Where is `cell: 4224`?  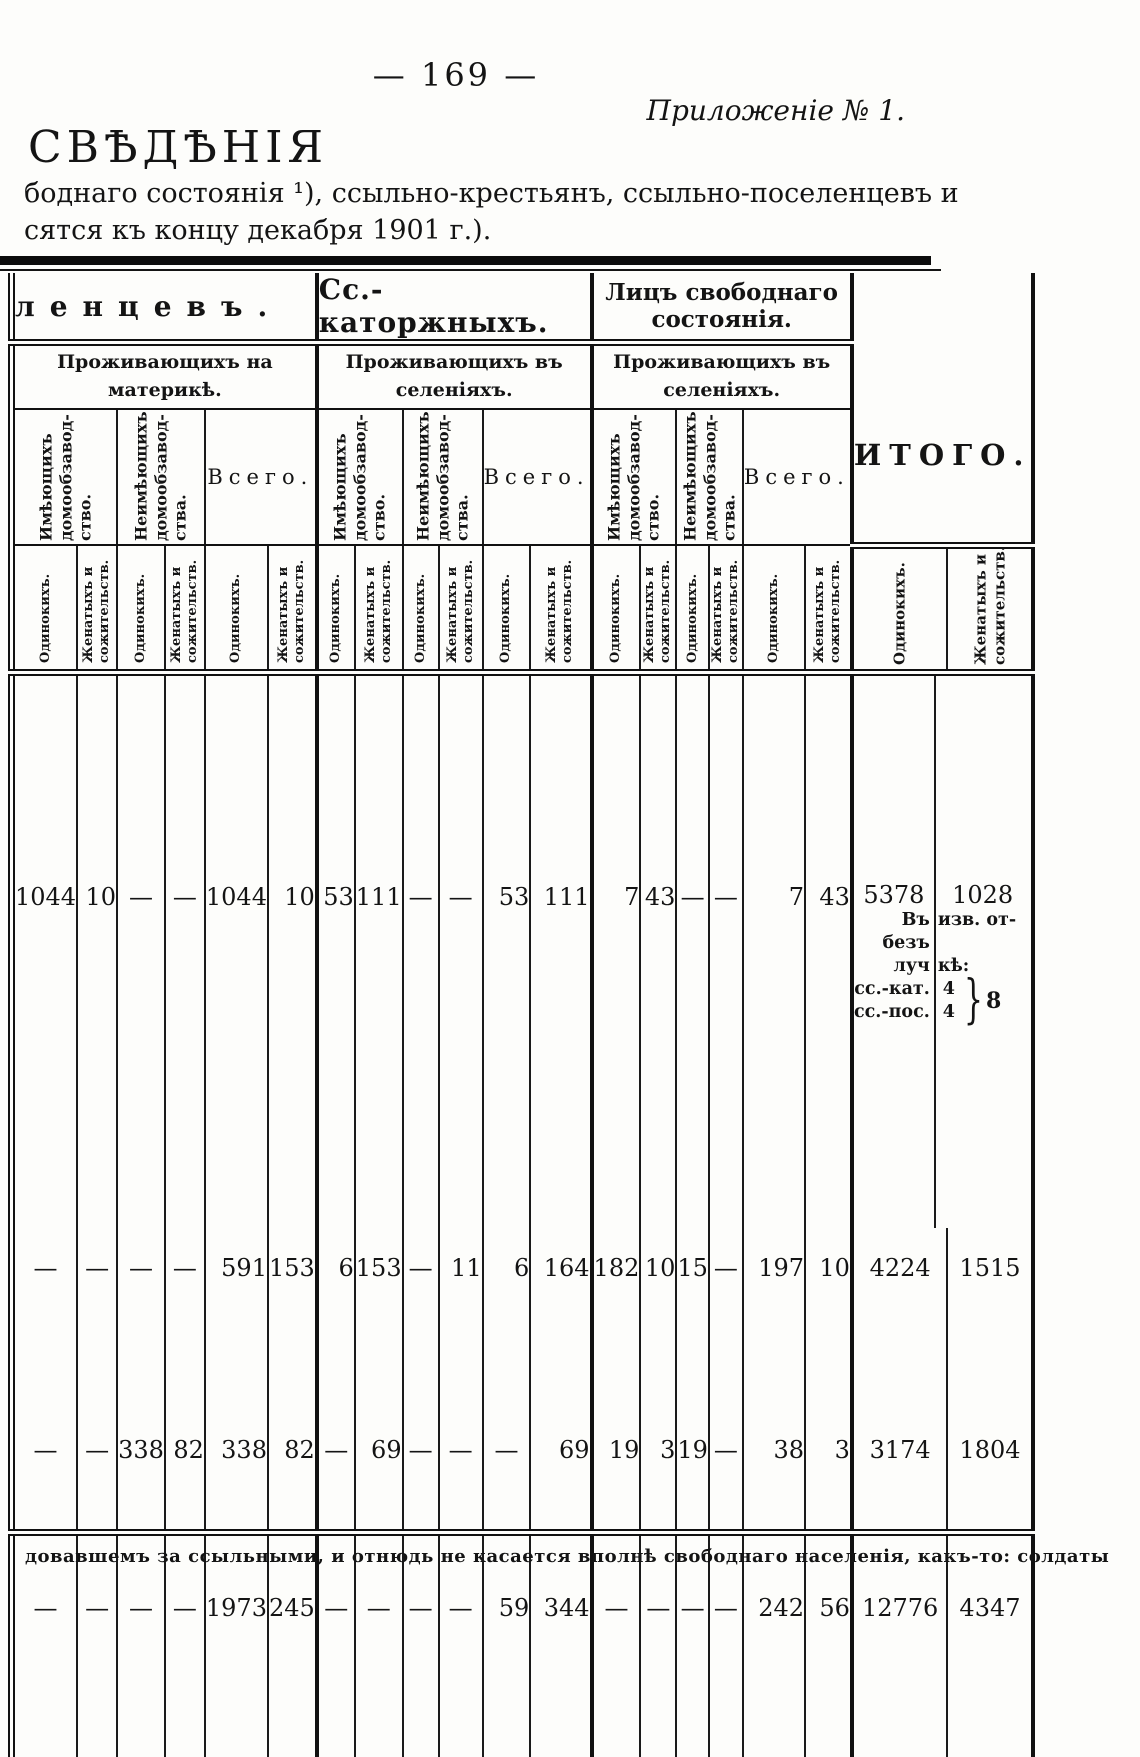
cell: 4224 is located at coordinates (898, 1315).